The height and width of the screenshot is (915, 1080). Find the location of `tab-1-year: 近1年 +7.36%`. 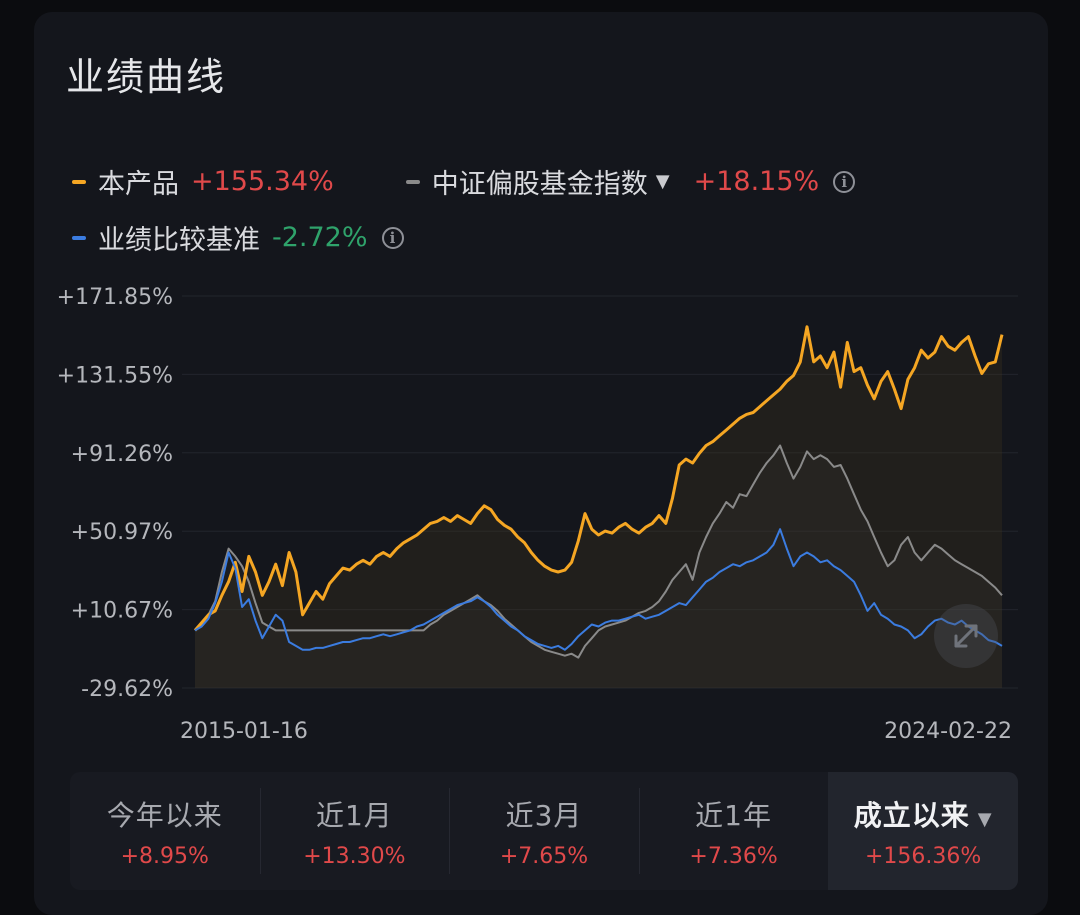

tab-1-year: 近1年 +7.36% is located at coordinates (733, 831).